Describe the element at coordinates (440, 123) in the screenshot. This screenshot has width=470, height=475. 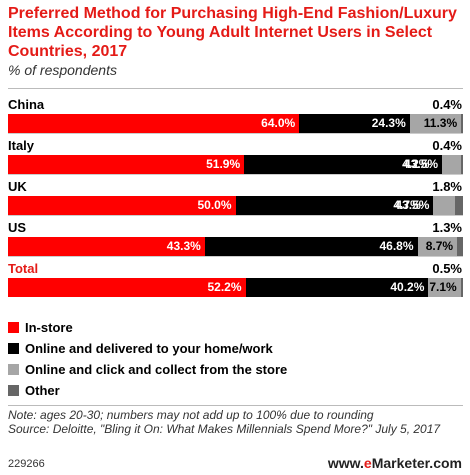
I see `data-label-click-collect-china: 11.3%` at that location.